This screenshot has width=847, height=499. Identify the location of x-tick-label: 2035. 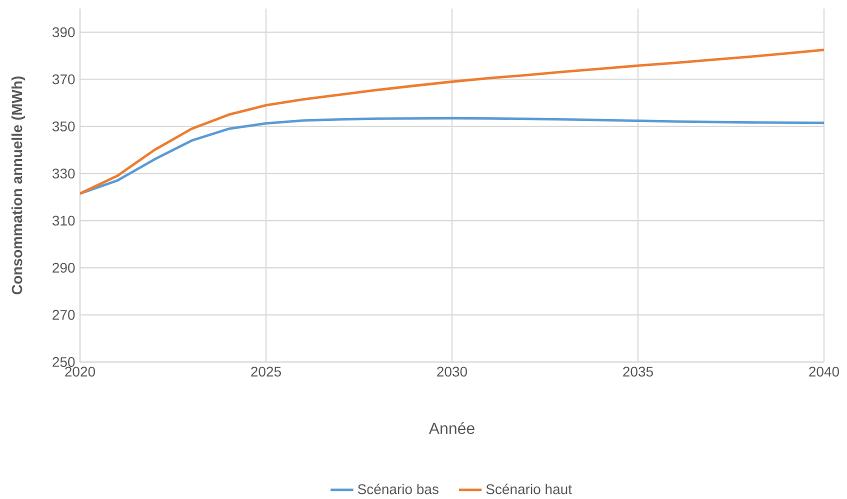
(638, 371).